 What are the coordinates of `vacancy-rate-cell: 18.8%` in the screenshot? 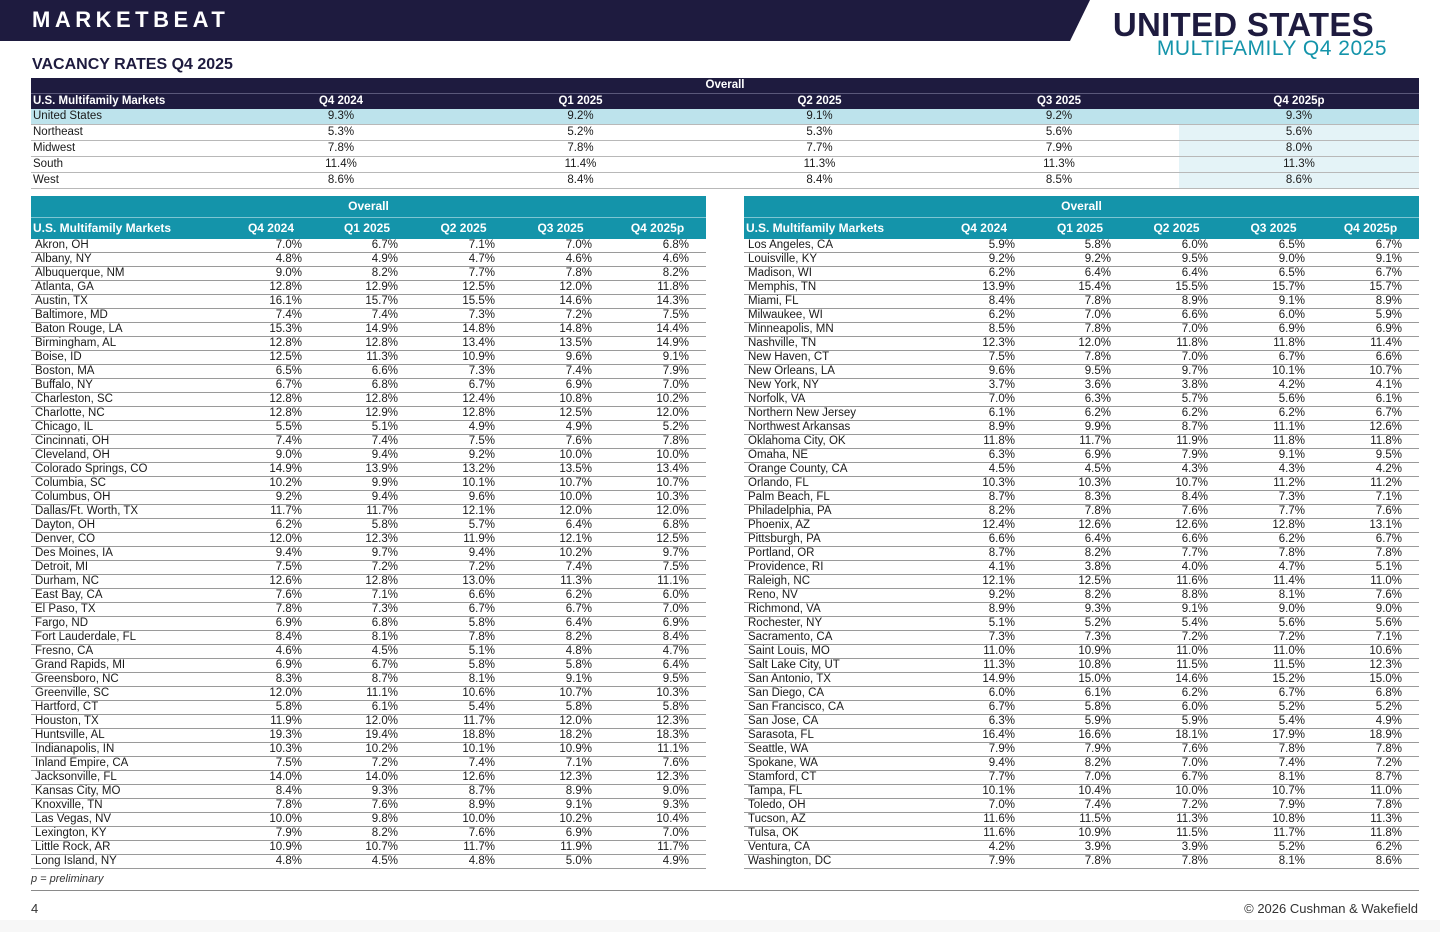 It's located at (463, 736).